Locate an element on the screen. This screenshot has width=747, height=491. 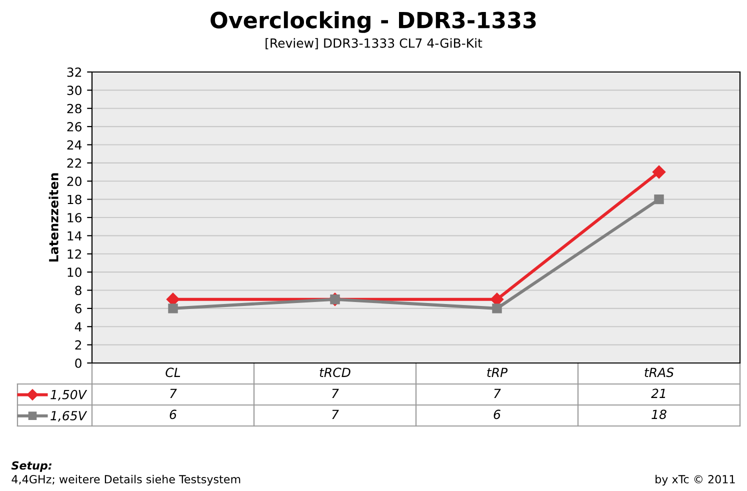
x-tick-label: tRCD is located at coordinates (335, 373).